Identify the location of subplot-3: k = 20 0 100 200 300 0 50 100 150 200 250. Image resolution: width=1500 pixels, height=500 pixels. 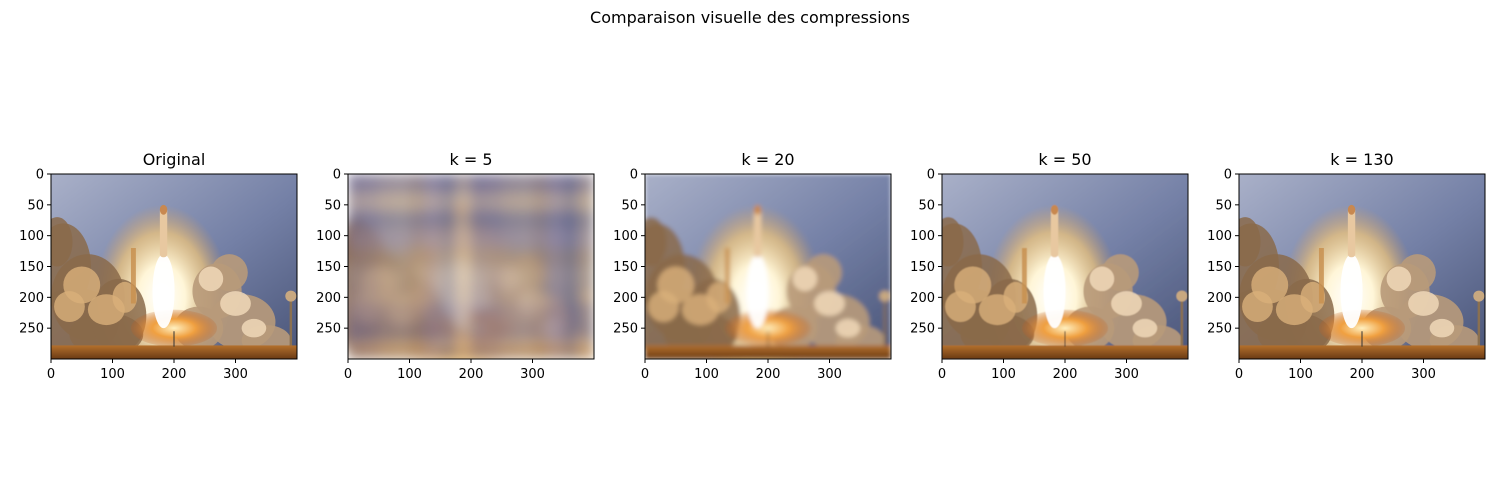
(752, 270).